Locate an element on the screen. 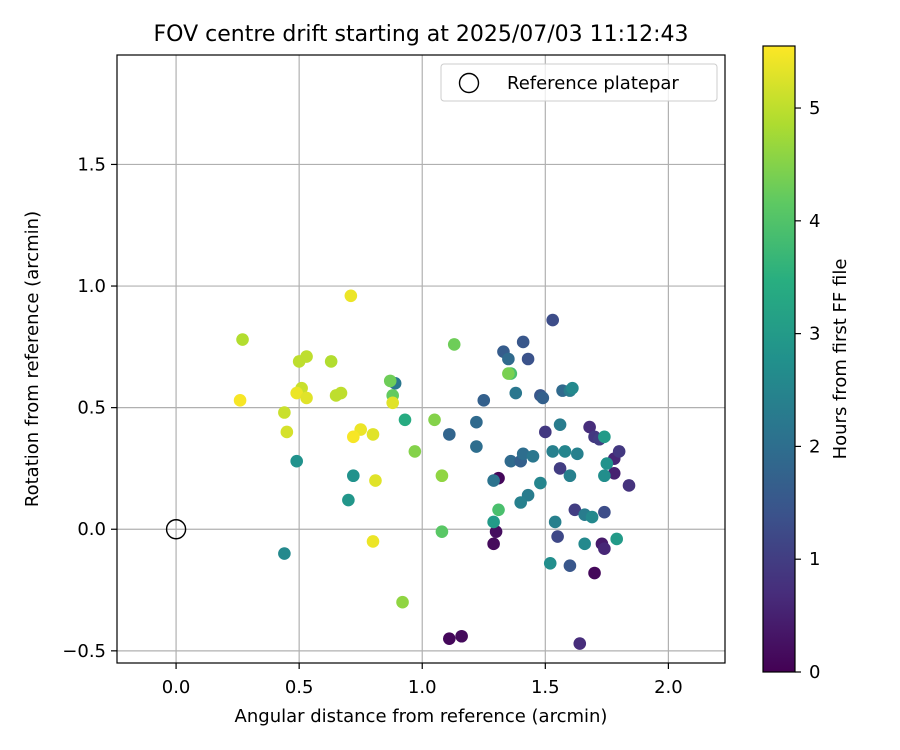 The width and height of the screenshot is (900, 750). y-tick-label: 0.5 is located at coordinates (91, 408).